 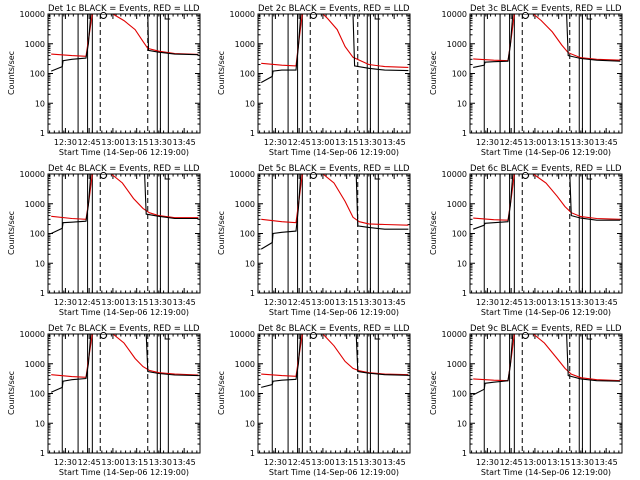 What do you see at coordinates (334, 329) in the screenshot?
I see `panel-title: Det 8c BLACK = Events, RED = LLD` at bounding box center [334, 329].